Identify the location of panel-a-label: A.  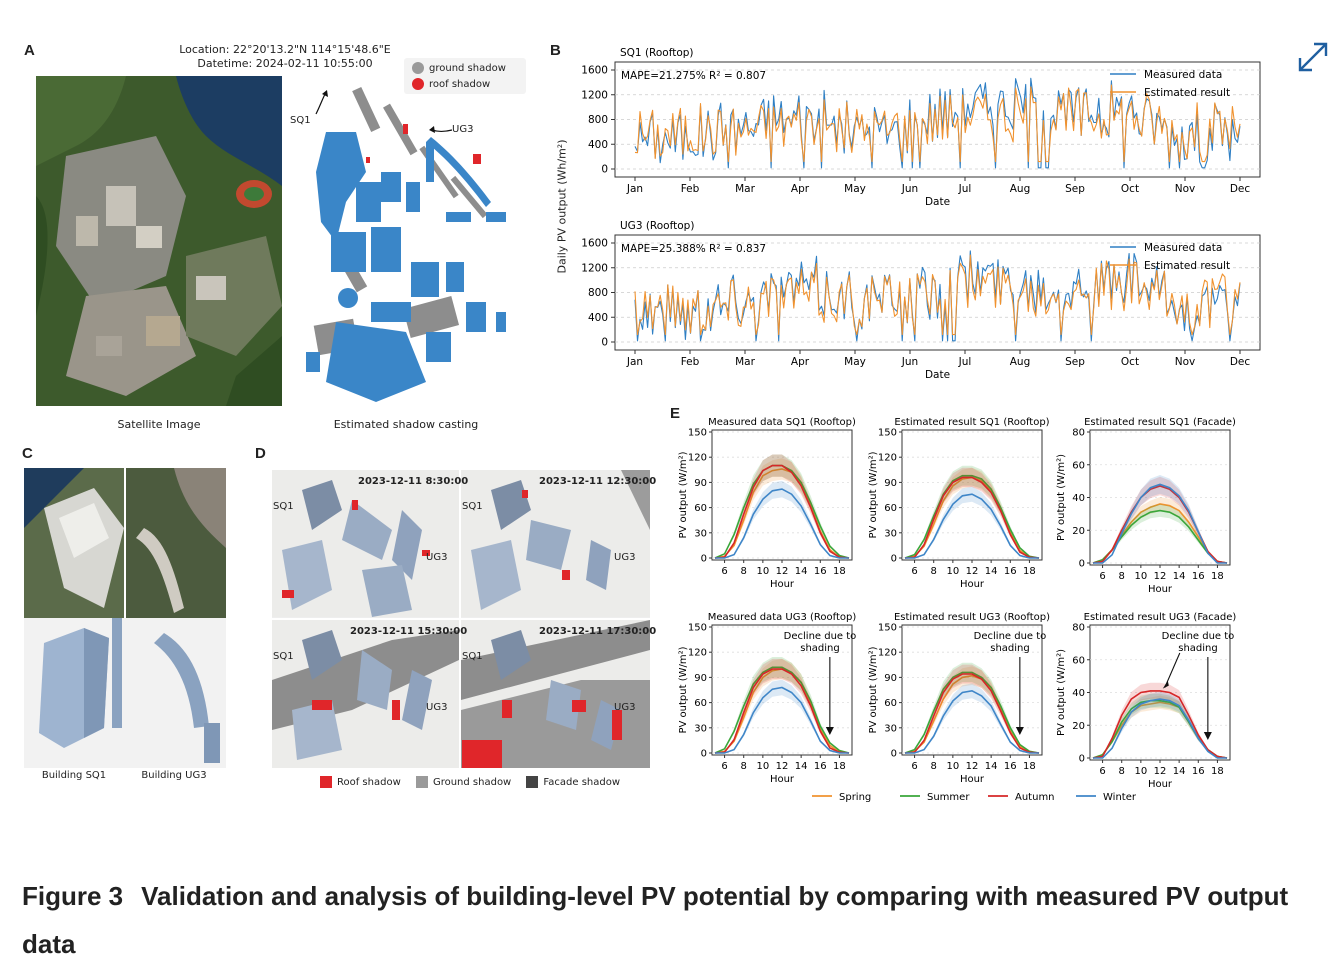
(29, 50).